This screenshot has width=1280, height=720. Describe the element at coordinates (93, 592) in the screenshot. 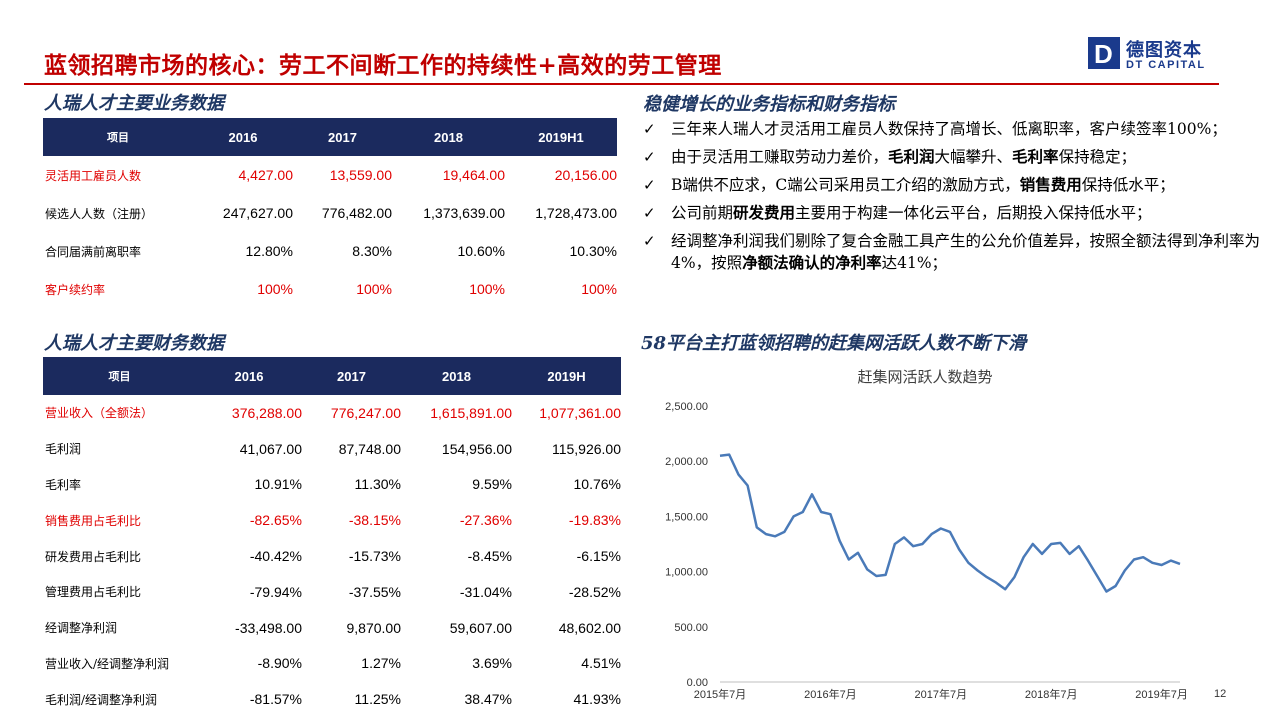

I see `row-label: 管理费用占毛利比` at that location.